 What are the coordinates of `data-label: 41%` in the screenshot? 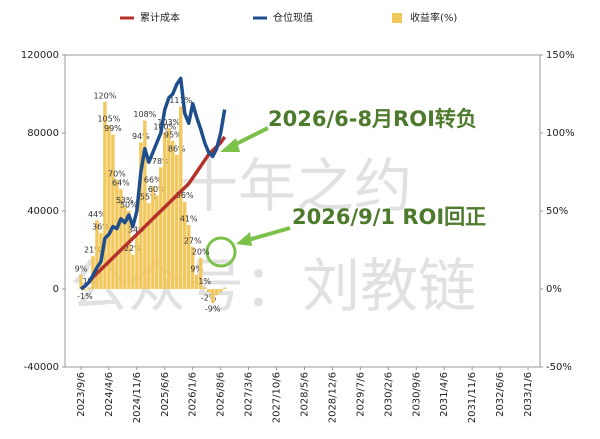 It's located at (189, 219).